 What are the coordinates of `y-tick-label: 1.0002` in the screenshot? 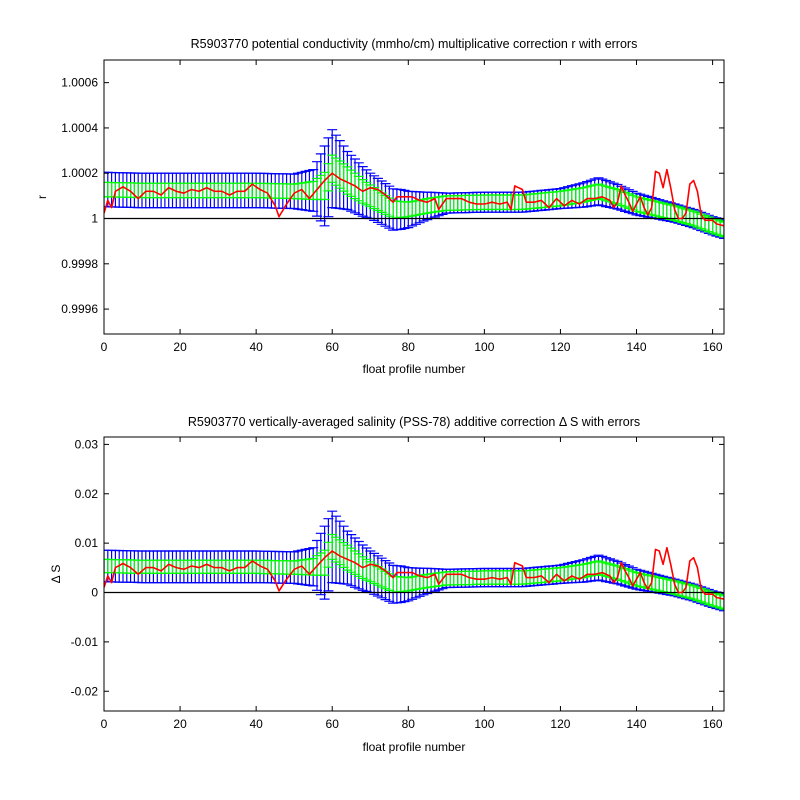 It's located at (79, 173).